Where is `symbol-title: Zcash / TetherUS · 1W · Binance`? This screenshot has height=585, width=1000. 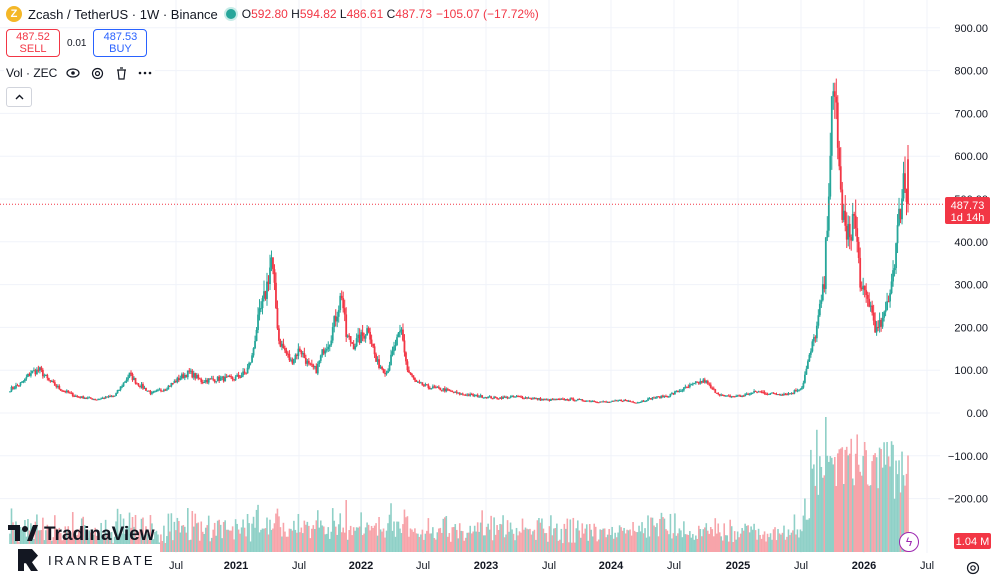
symbol-title: Zcash / TetherUS · 1W · Binance is located at coordinates (123, 14).